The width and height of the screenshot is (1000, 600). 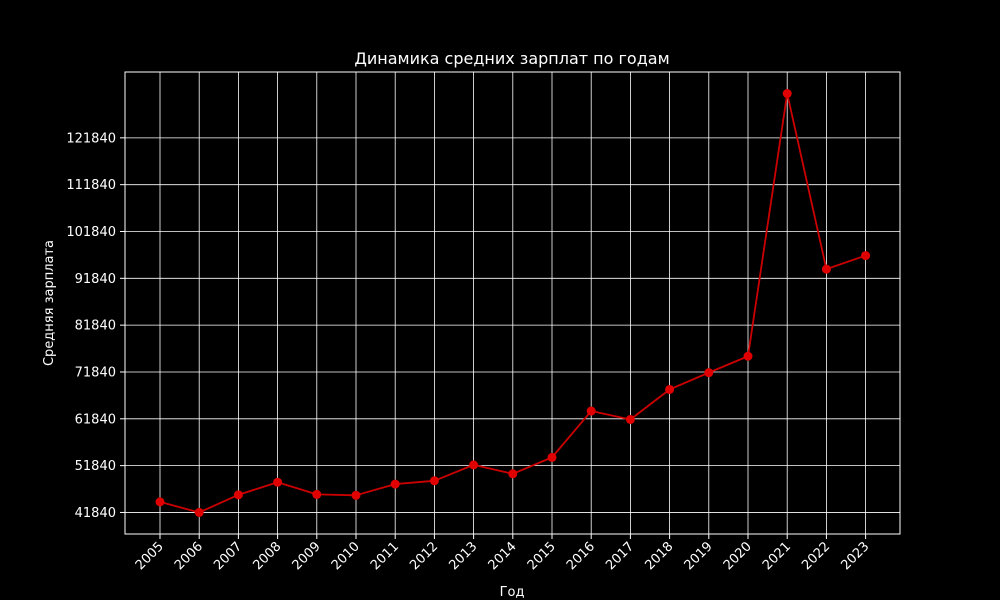 What do you see at coordinates (95, 419) in the screenshot?
I see `y-tick-label-61840: 61840` at bounding box center [95, 419].